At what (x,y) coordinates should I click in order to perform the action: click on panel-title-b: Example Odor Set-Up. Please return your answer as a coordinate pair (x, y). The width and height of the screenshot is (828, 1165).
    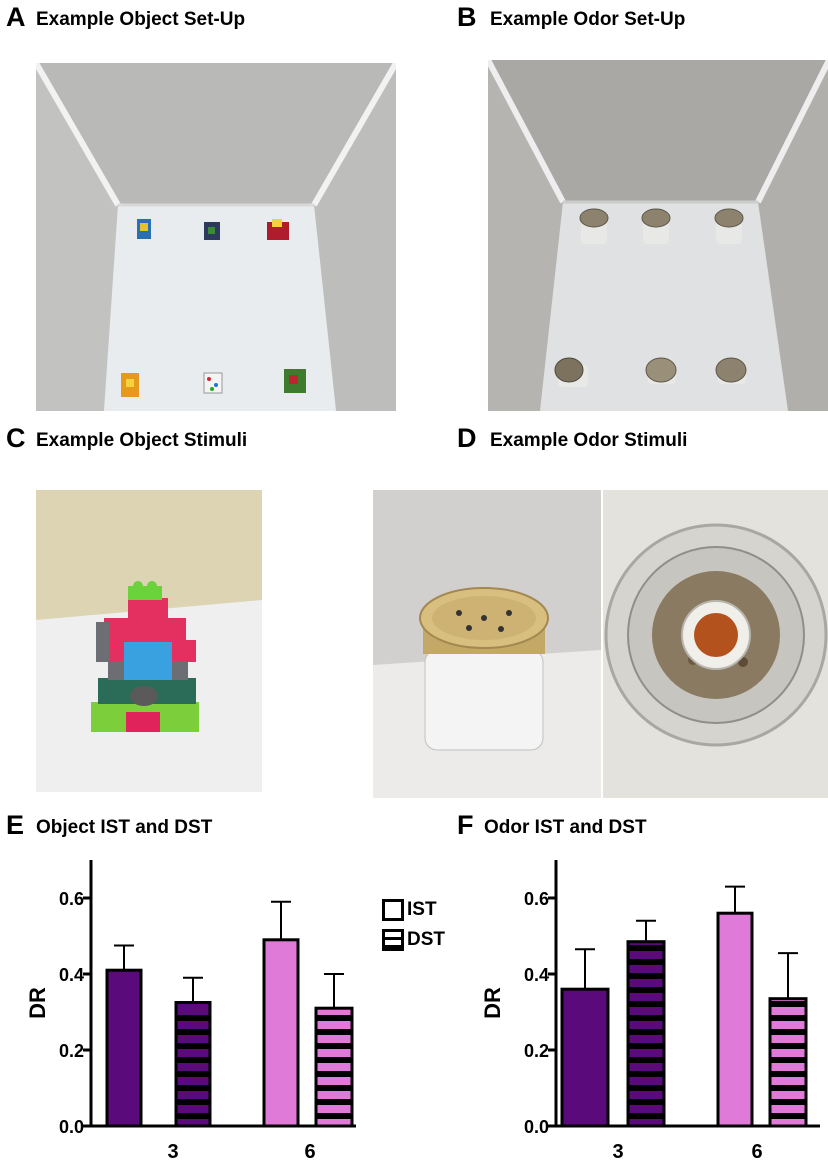
    Looking at the image, I should click on (588, 19).